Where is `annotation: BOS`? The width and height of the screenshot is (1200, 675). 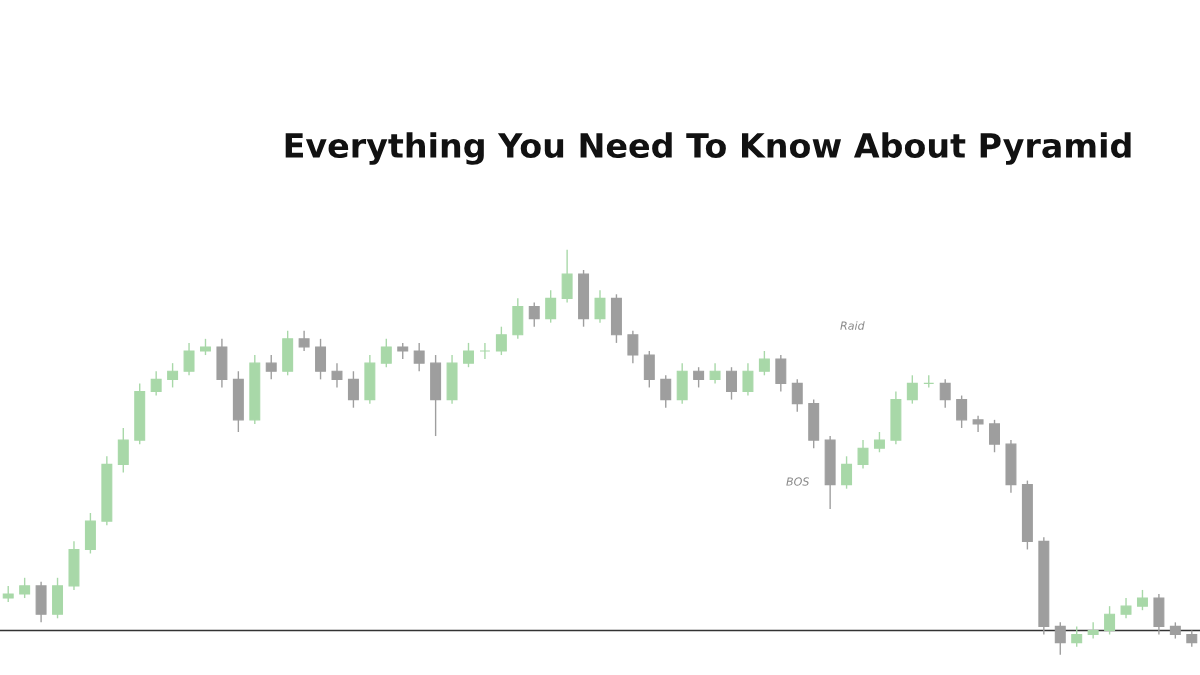
annotation: BOS is located at coordinates (798, 481).